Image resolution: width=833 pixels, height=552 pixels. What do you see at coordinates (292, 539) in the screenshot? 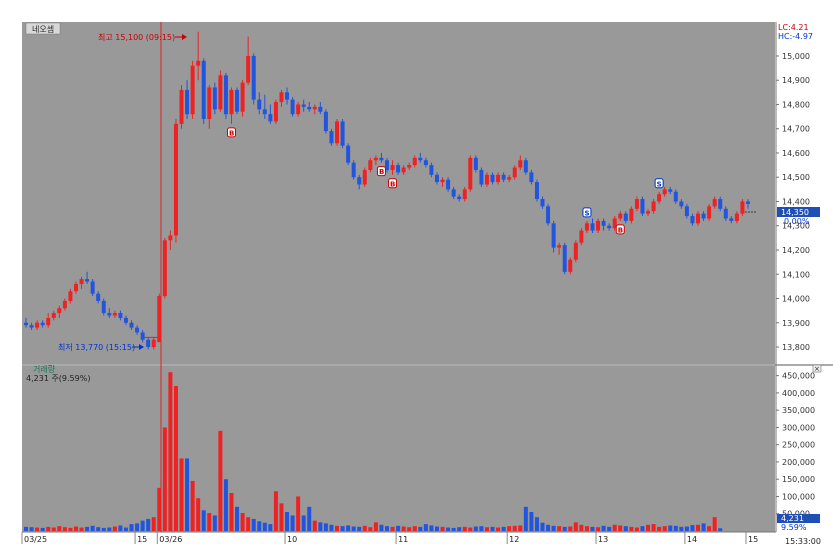
I see `time-tick-label: 10` at bounding box center [292, 539].